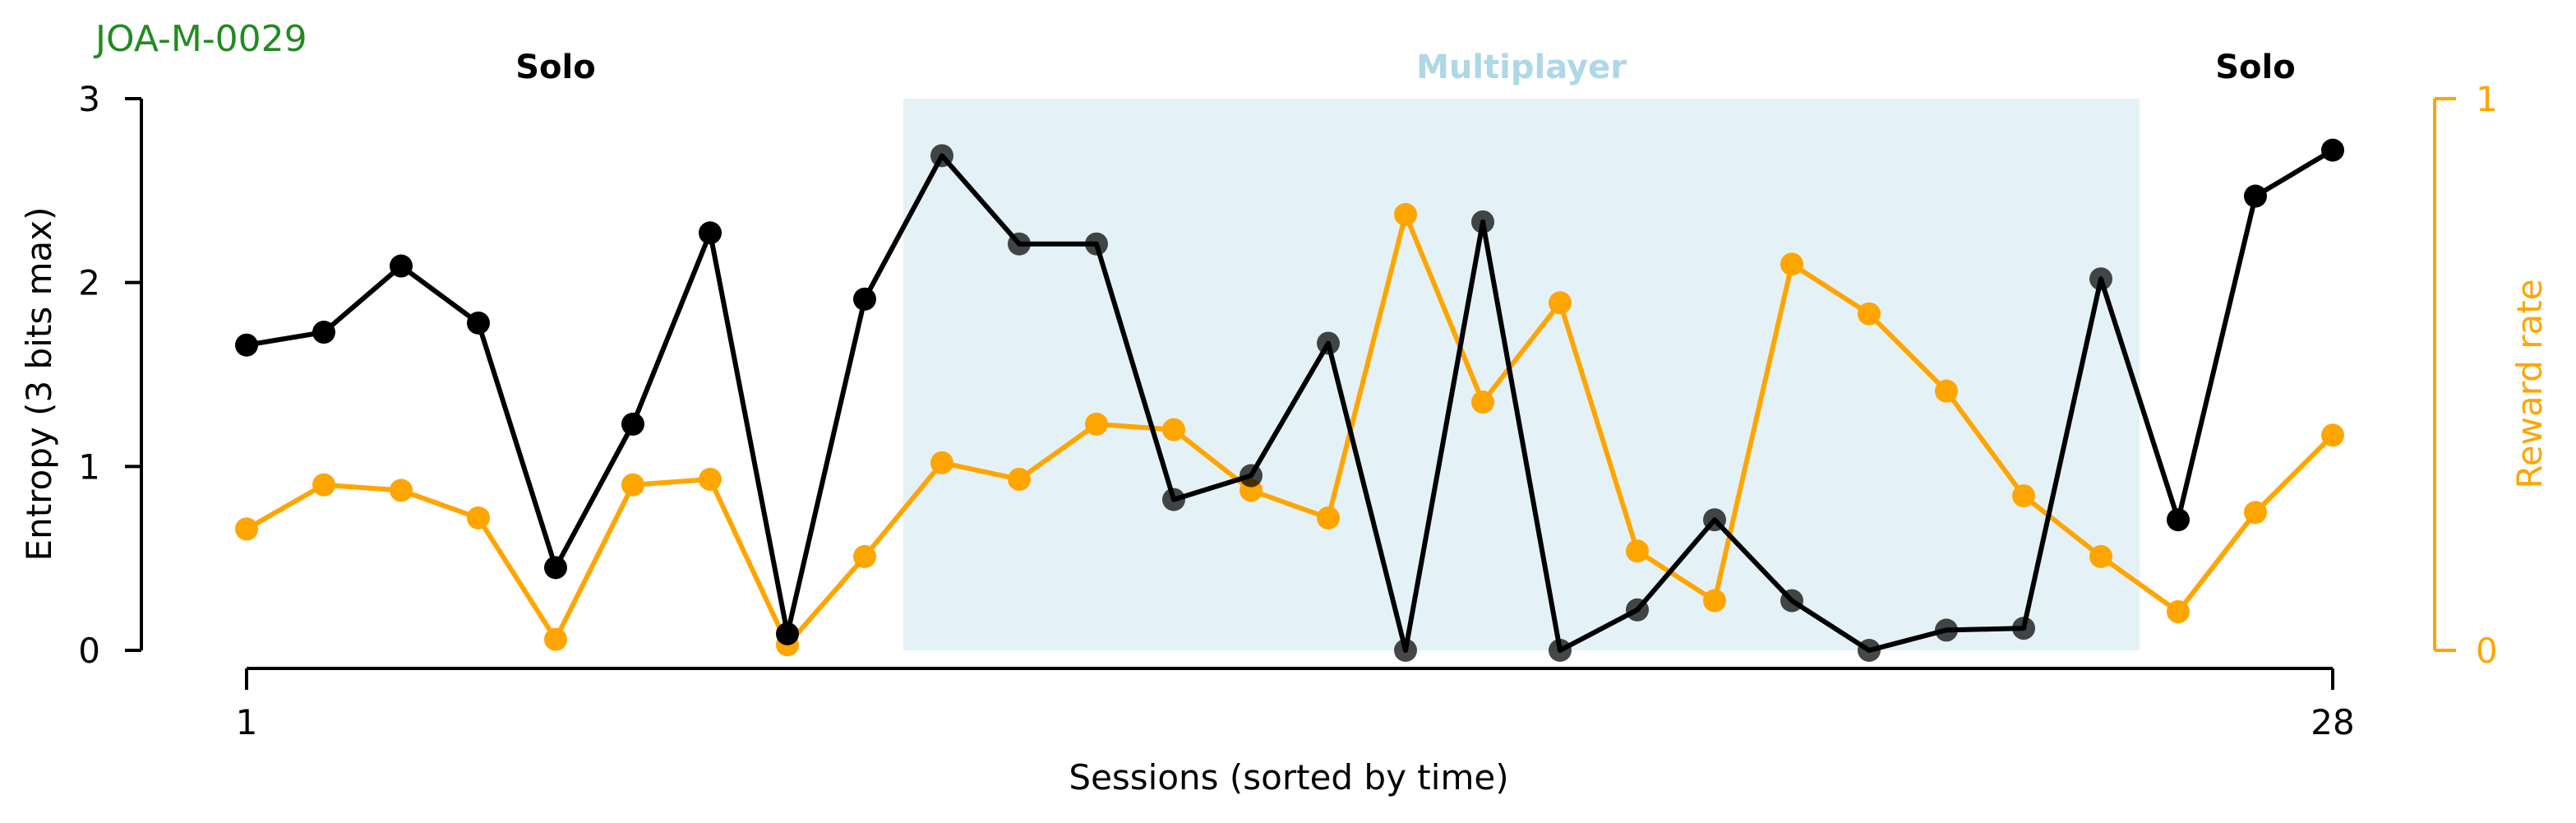 The image size is (2576, 823). I want to click on left-tick-label: 0, so click(89, 651).